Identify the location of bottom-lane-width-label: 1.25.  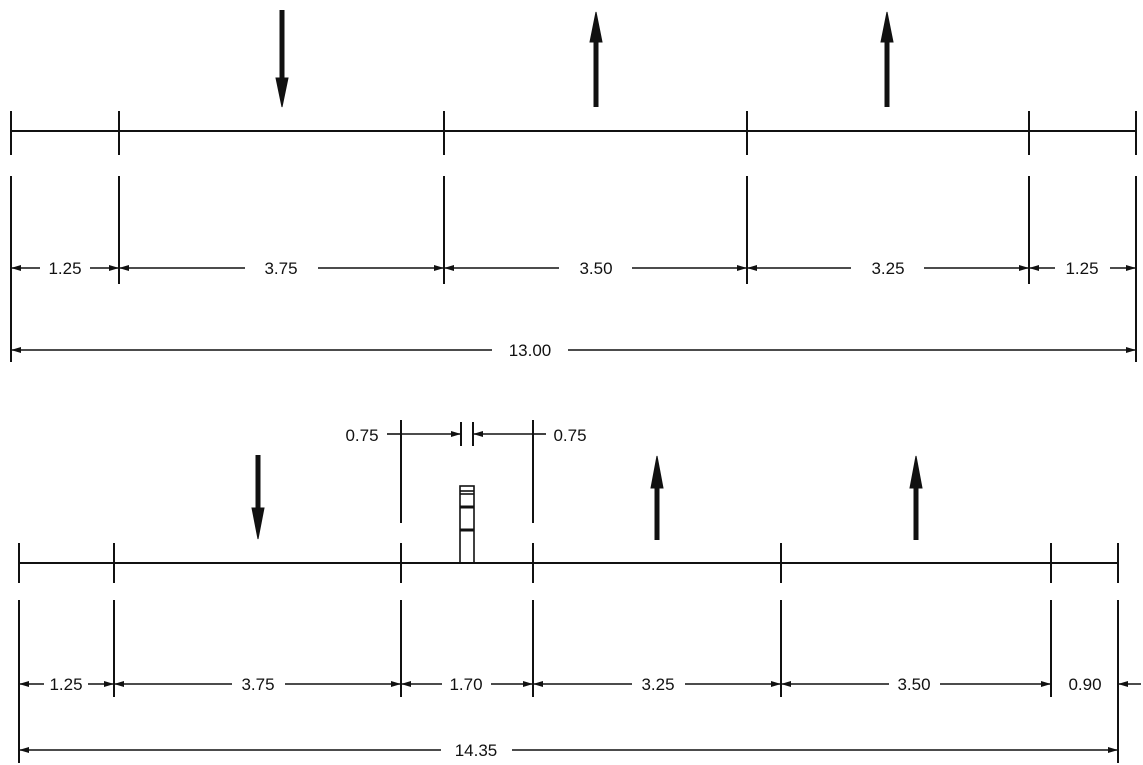
(65, 684).